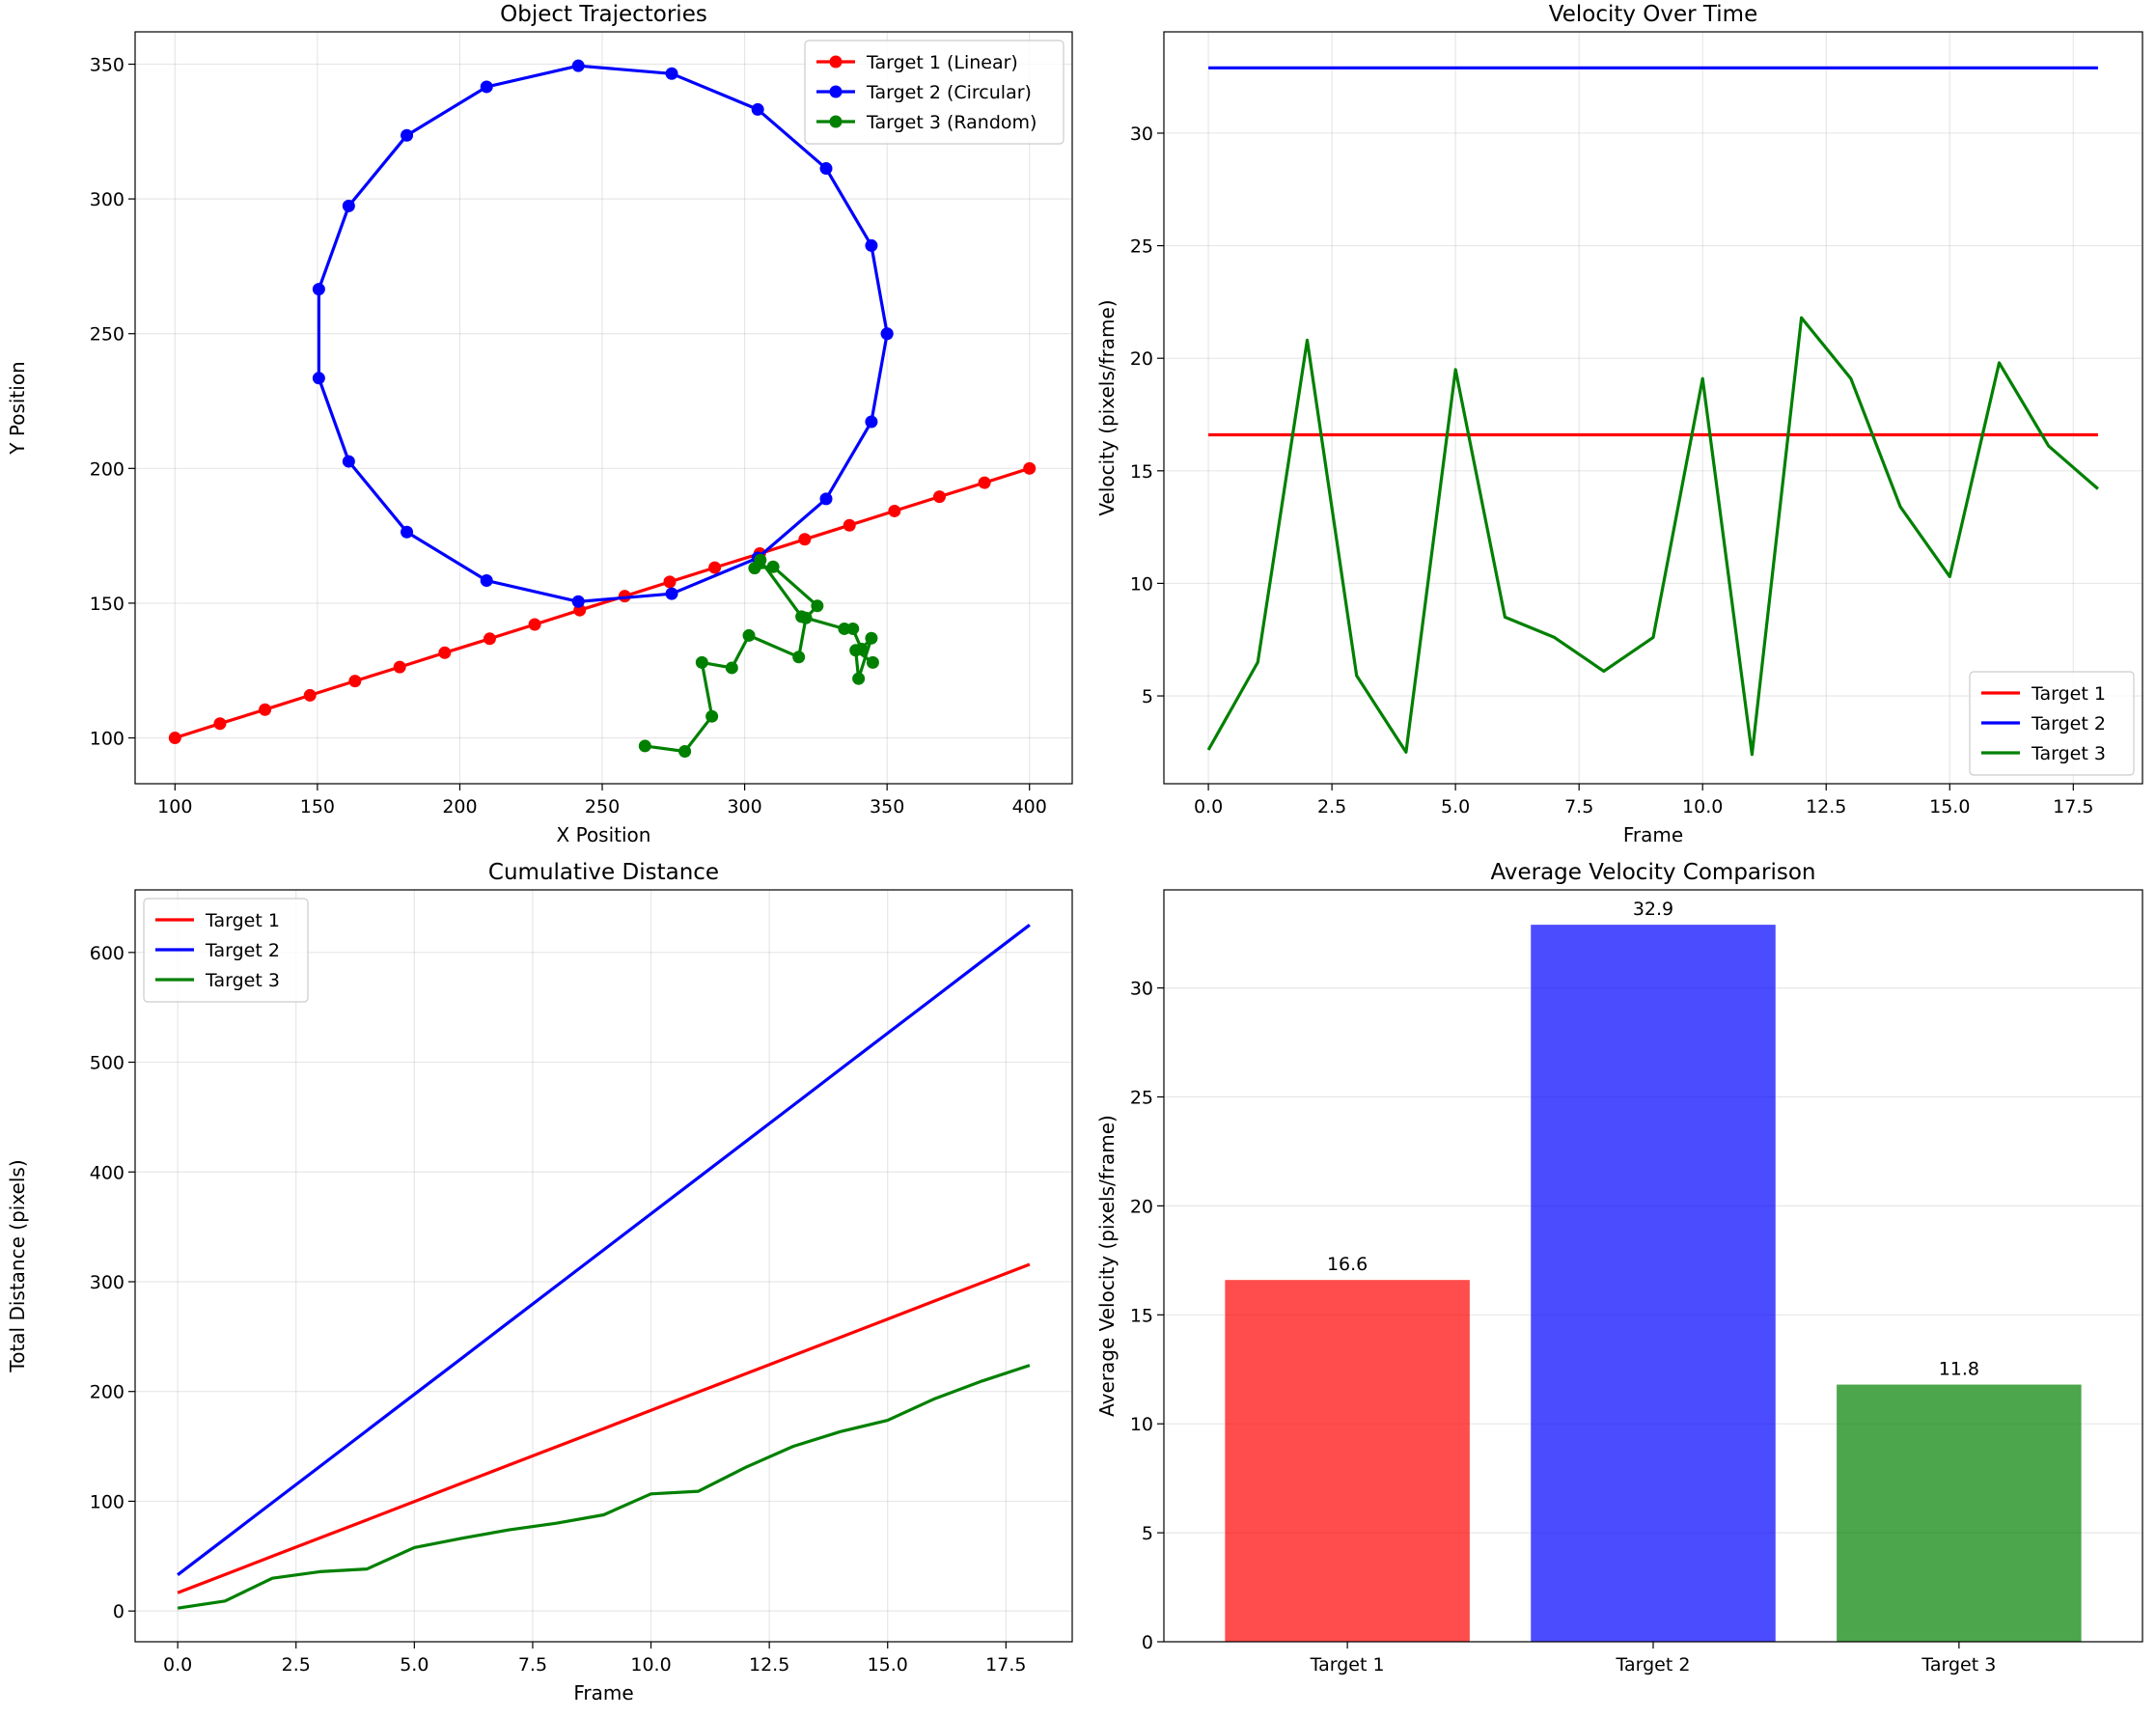 The image size is (2156, 1718). Describe the element at coordinates (107, 469) in the screenshot. I see `y-tick-label: 200` at that location.